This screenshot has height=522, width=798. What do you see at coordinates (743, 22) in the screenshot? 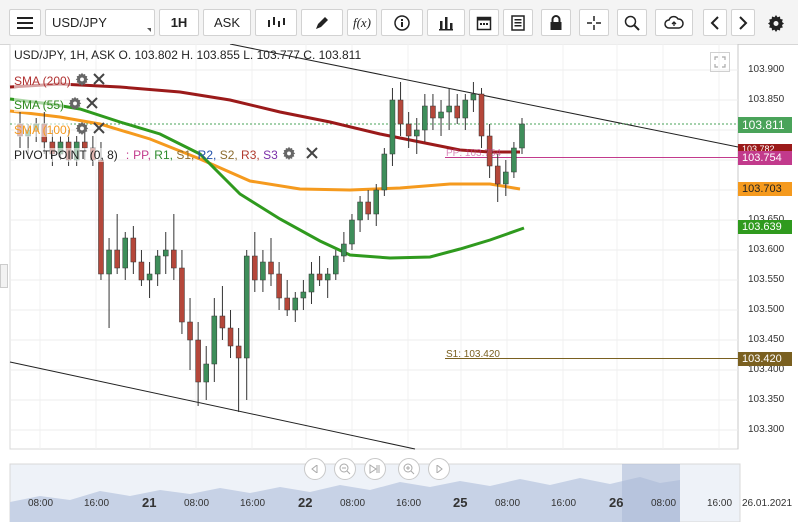
I see `scroll-right-button` at bounding box center [743, 22].